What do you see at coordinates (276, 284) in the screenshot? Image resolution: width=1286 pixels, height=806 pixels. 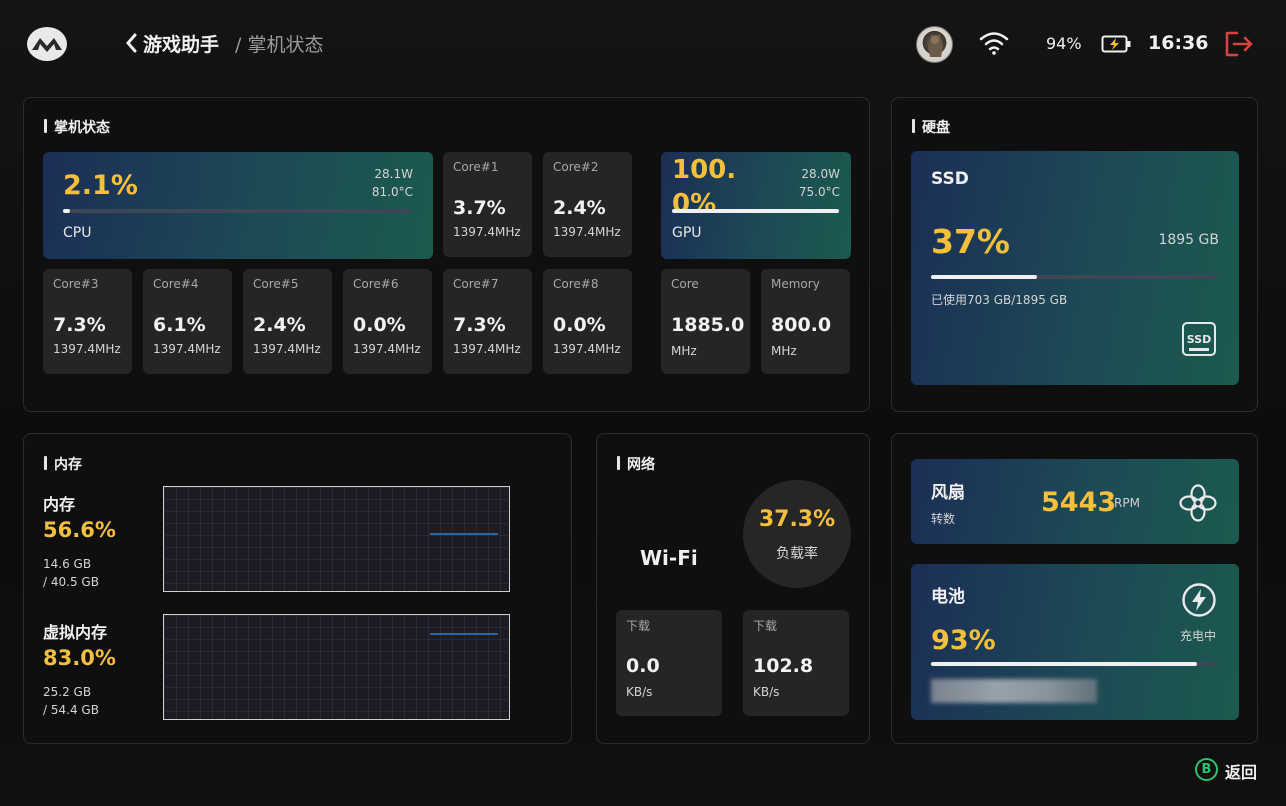 I see `core-name: Core#5` at bounding box center [276, 284].